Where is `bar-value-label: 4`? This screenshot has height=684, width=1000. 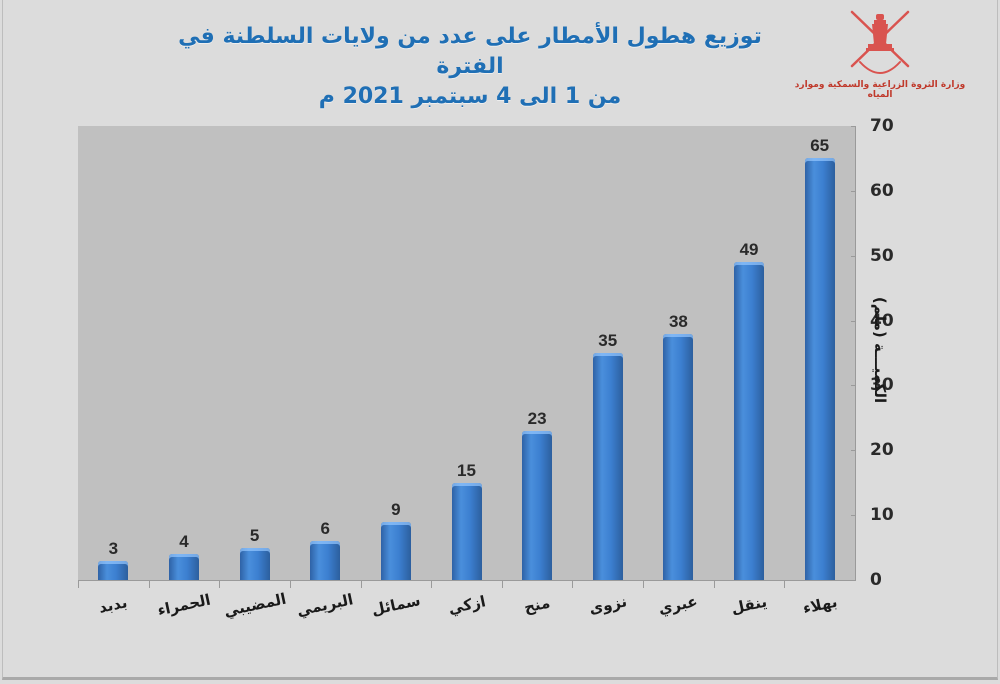
bar-value-label: 4 is located at coordinates (184, 542).